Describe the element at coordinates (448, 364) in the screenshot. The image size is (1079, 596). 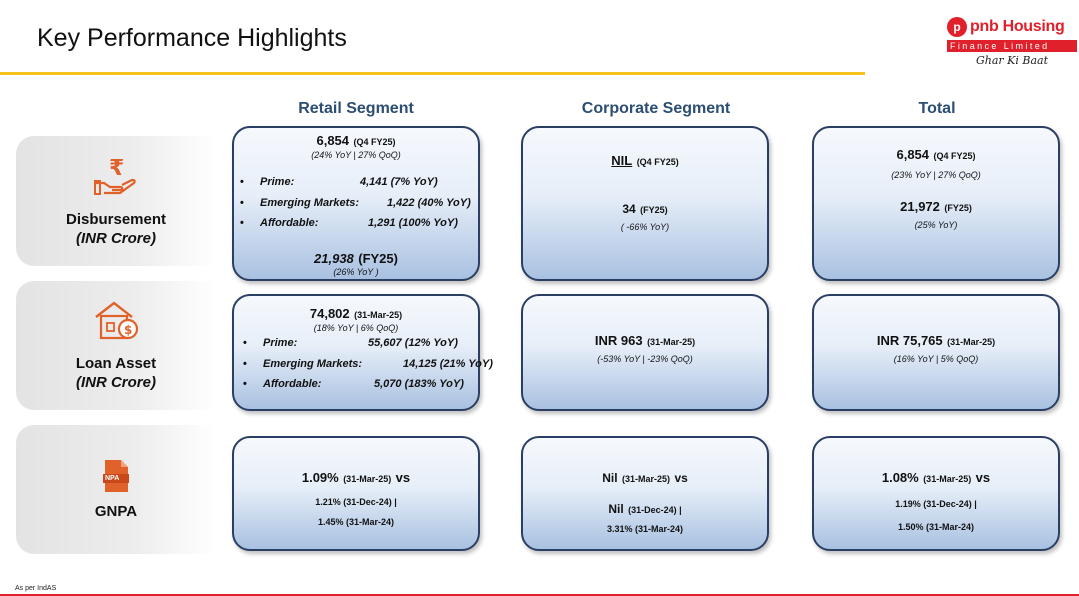
I see `list-item-value: 14,125 (21% YoY)` at that location.